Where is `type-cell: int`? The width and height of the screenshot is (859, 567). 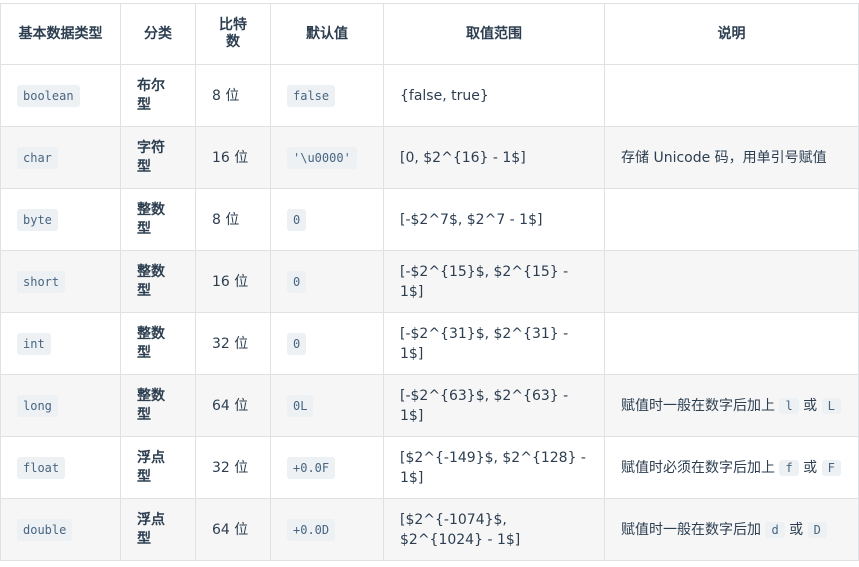
type-cell: int is located at coordinates (60, 343).